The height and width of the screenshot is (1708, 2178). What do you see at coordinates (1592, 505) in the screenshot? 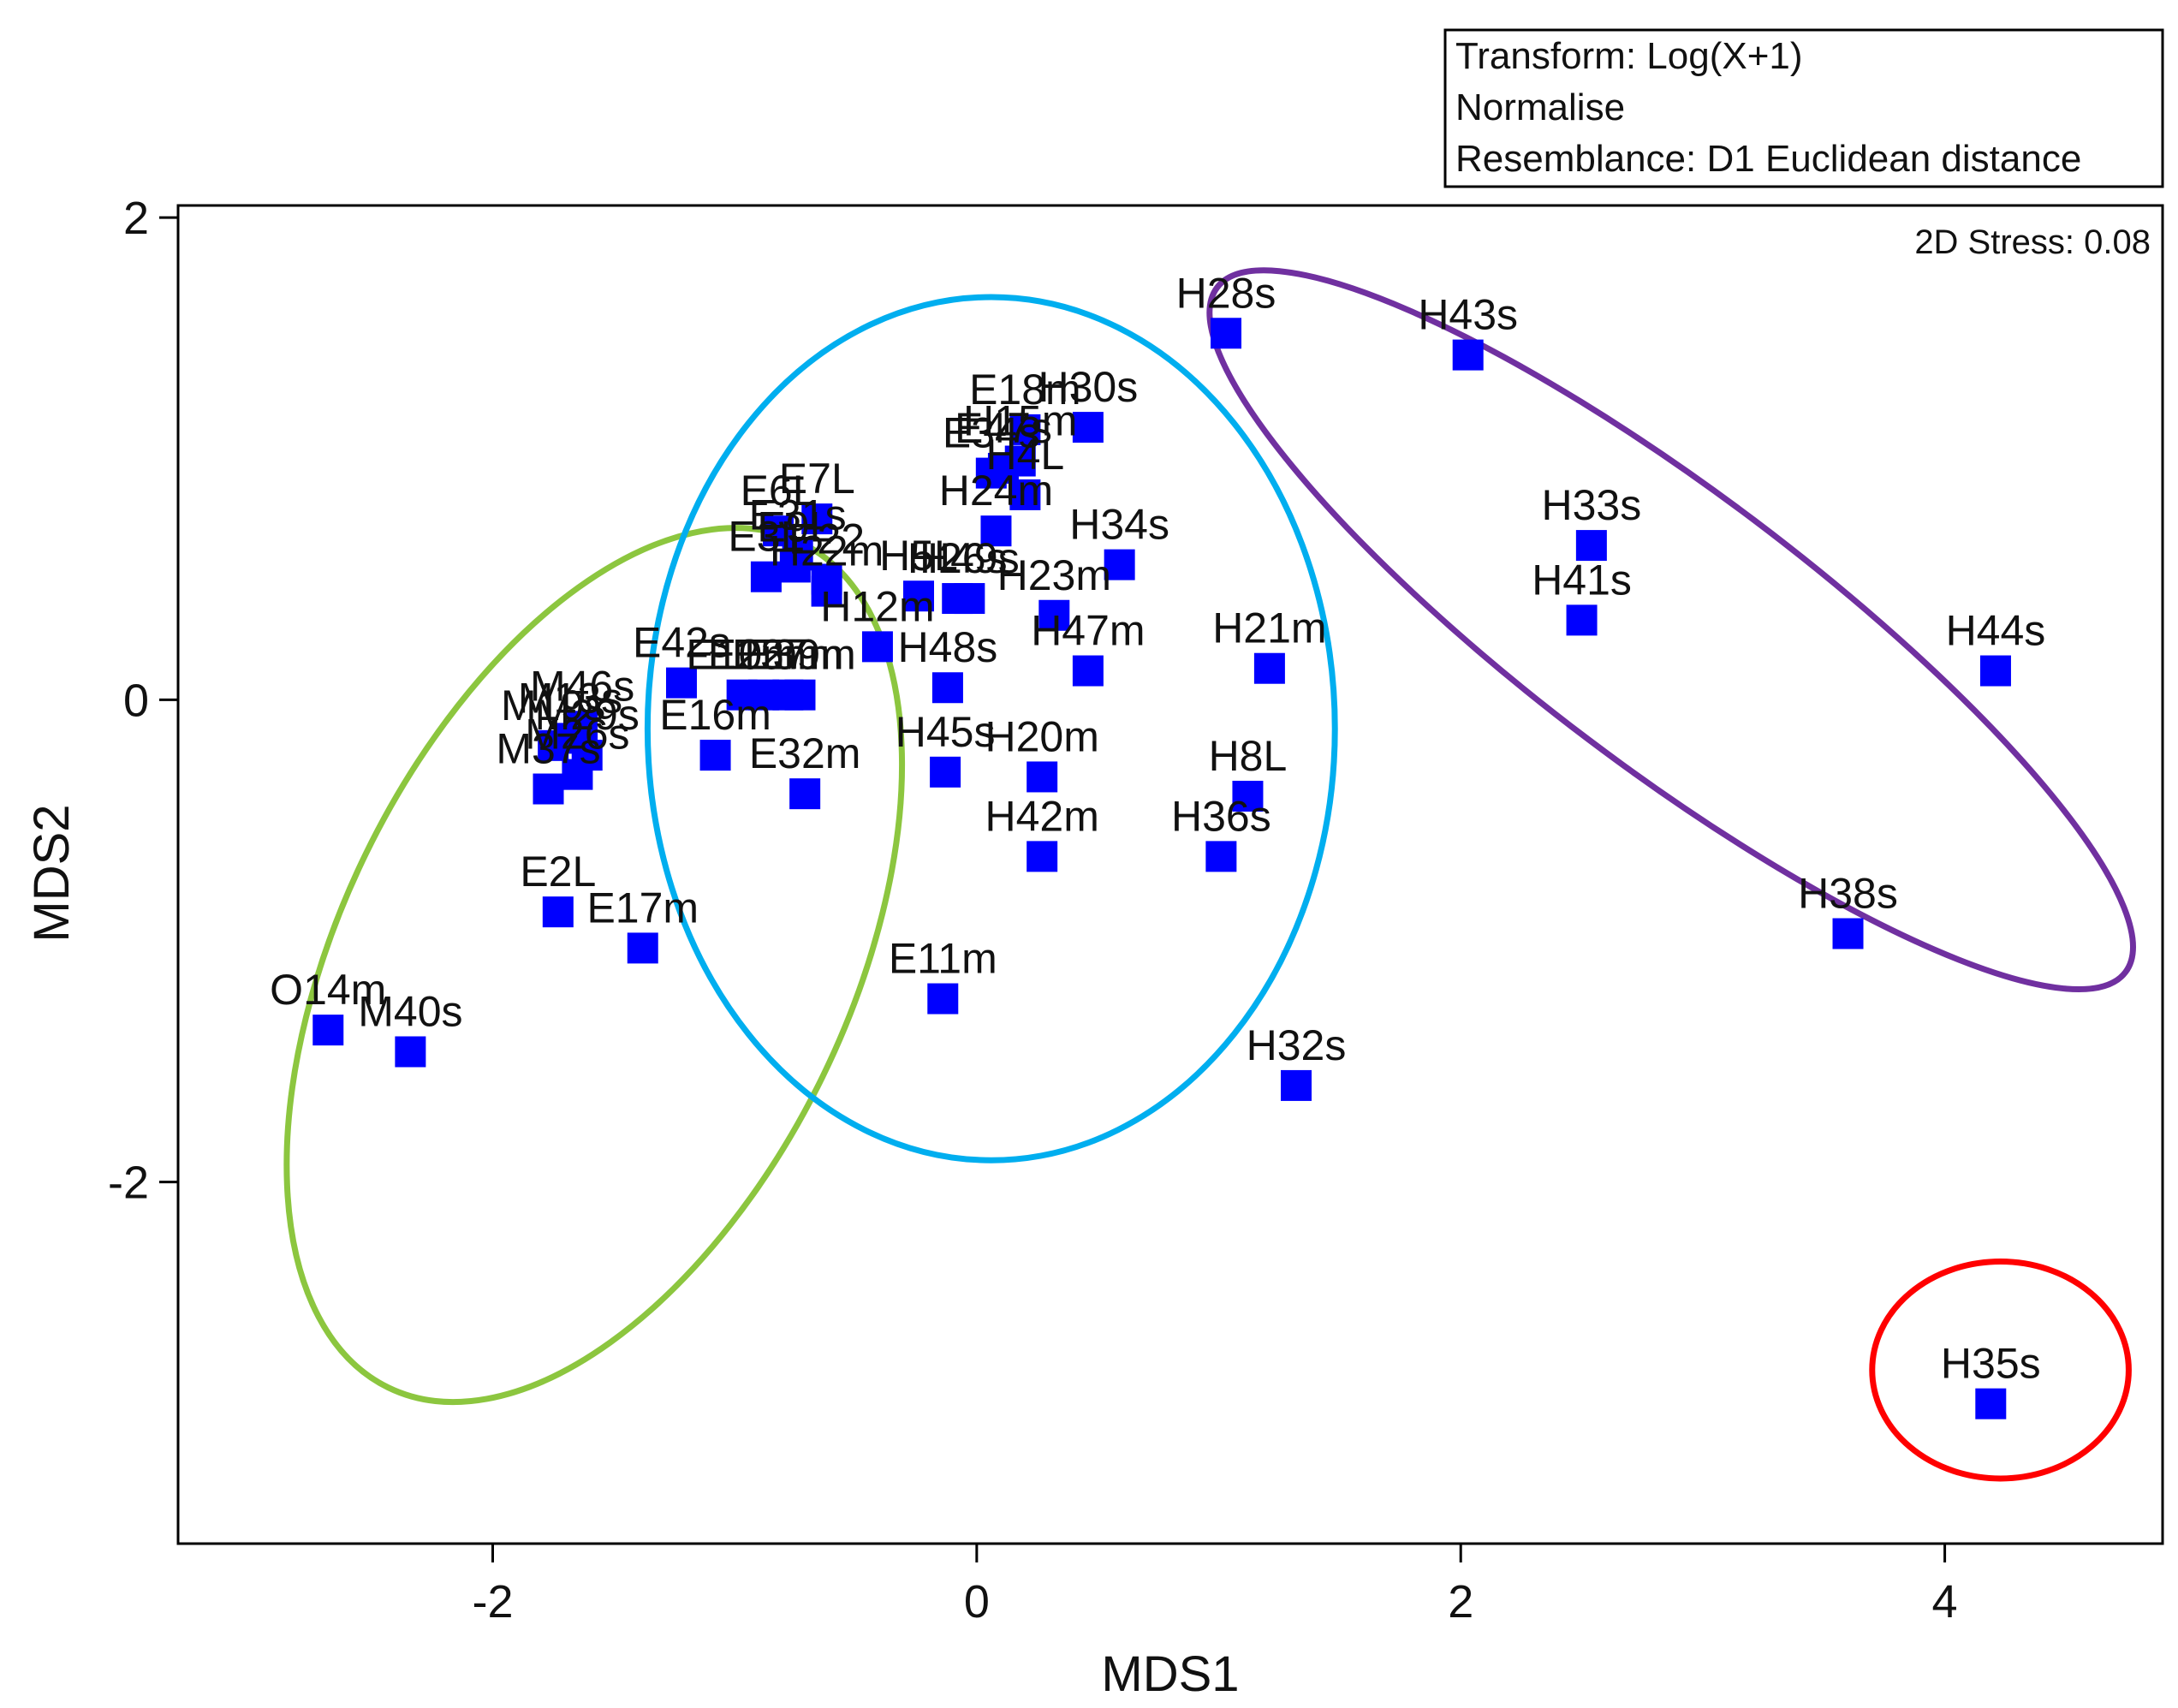
I see `point-label-h33s: H33s` at bounding box center [1592, 505].